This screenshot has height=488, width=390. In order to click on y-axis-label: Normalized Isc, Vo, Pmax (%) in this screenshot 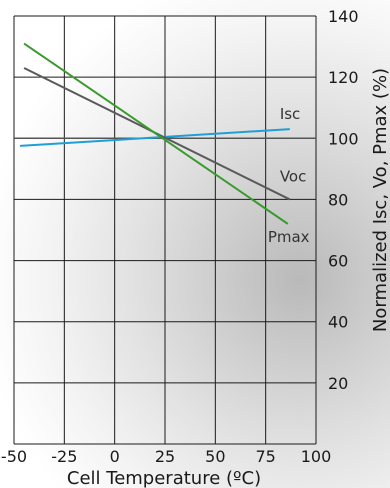, I will do `click(380, 200)`.